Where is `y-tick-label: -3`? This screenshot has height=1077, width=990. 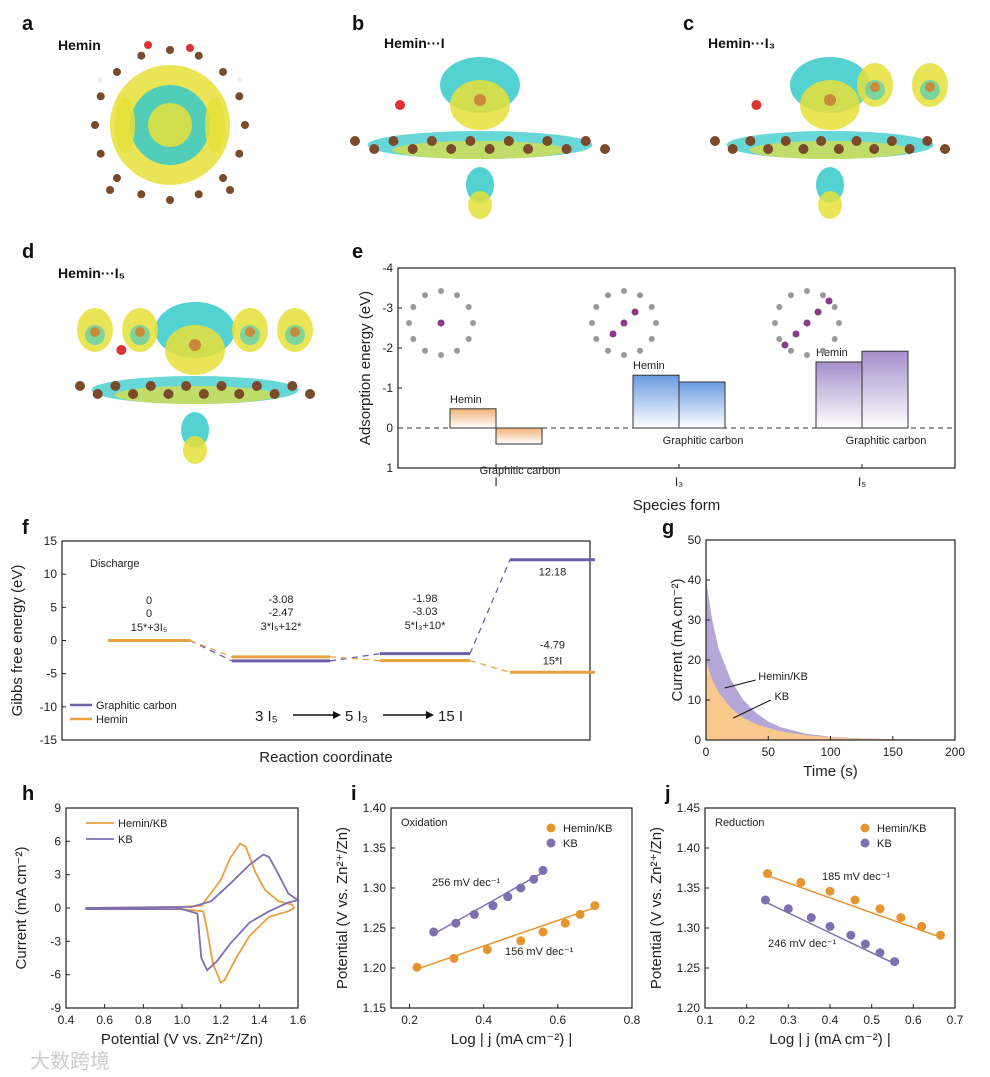
y-tick-label: -3 is located at coordinates (387, 308).